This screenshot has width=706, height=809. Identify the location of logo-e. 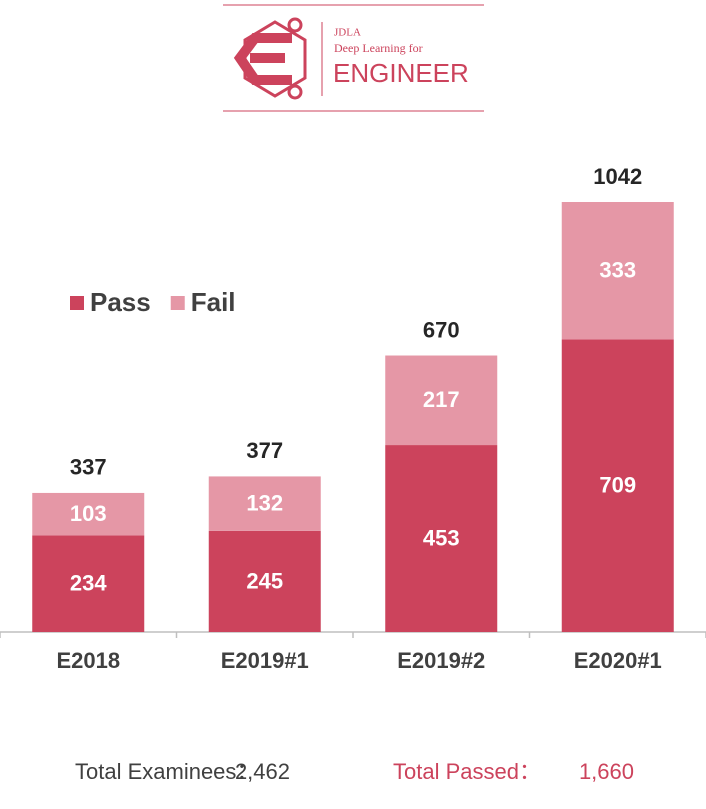
(262, 59).